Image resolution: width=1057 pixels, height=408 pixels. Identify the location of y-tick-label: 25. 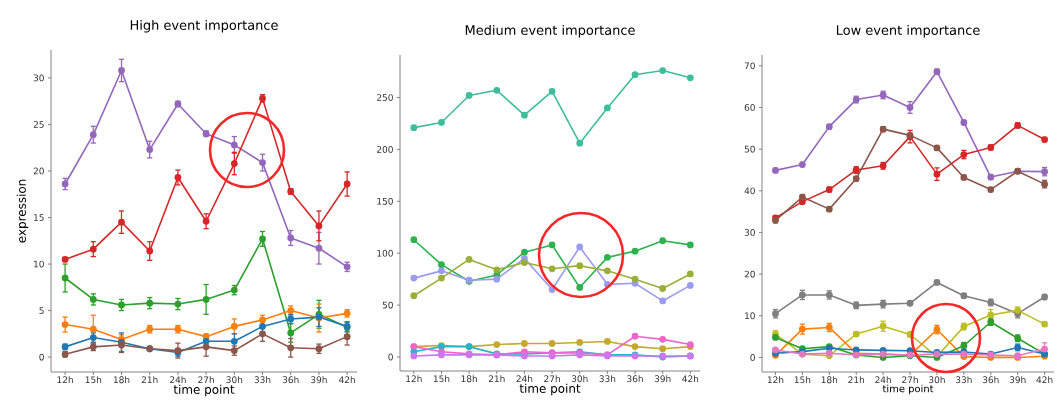
(38, 124).